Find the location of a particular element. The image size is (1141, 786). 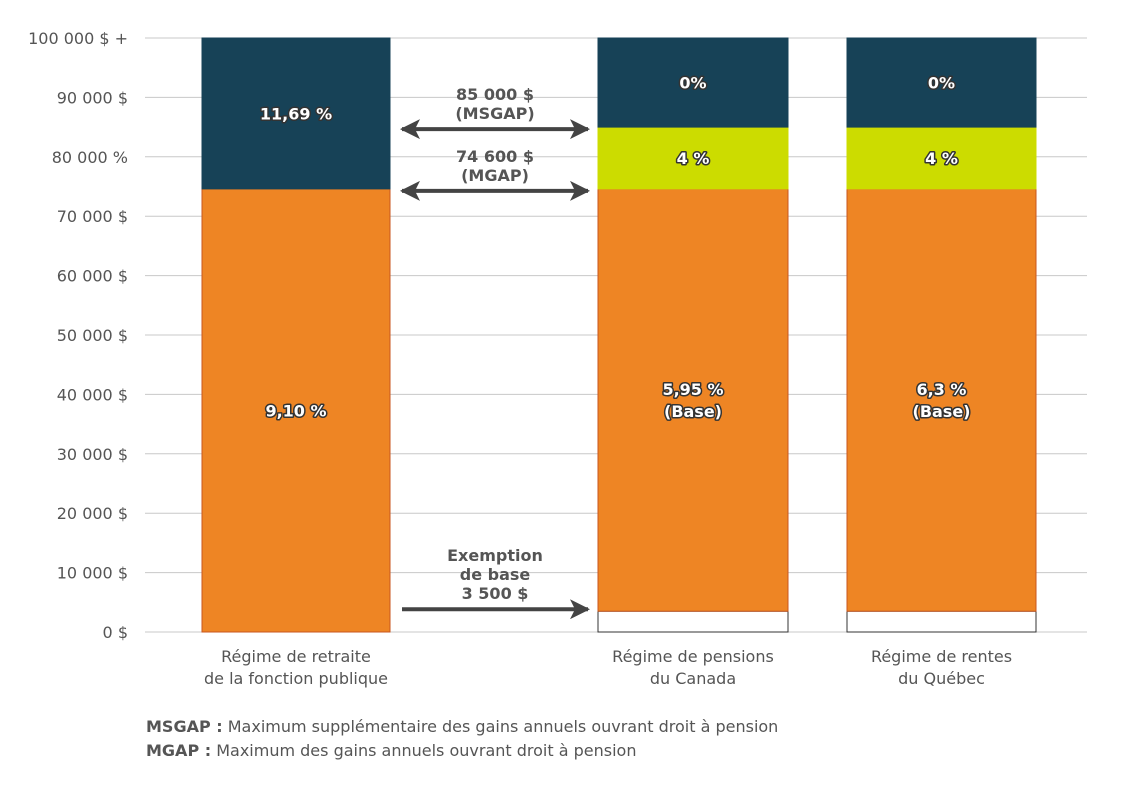

note-term: MGAP : is located at coordinates (179, 750).